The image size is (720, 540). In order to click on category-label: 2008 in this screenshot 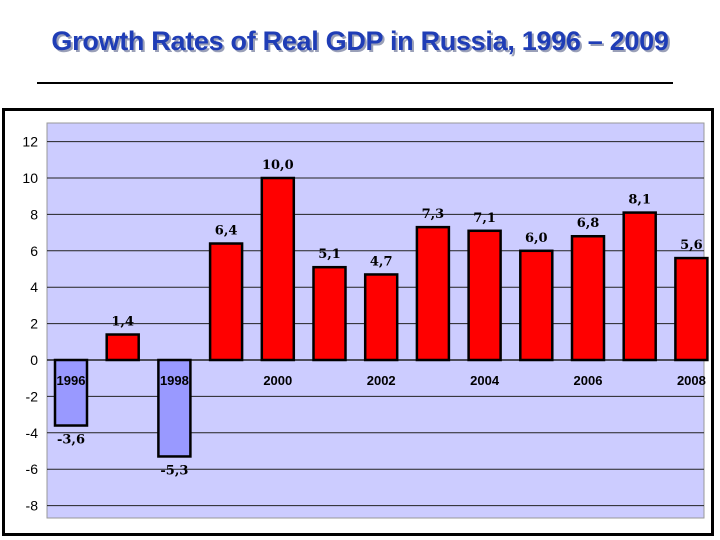, I will do `click(691, 380)`.